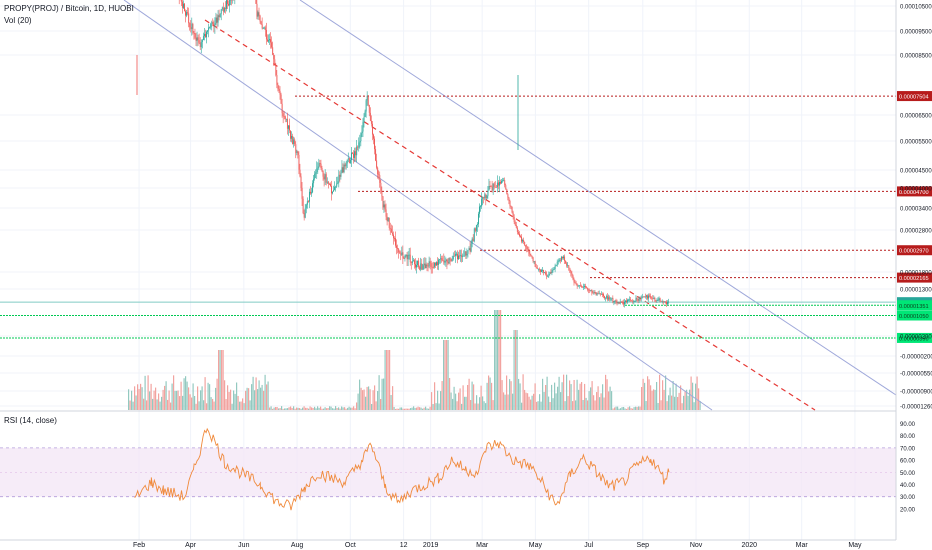  What do you see at coordinates (914, 315) in the screenshot?
I see `level-price-tag` at bounding box center [914, 315].